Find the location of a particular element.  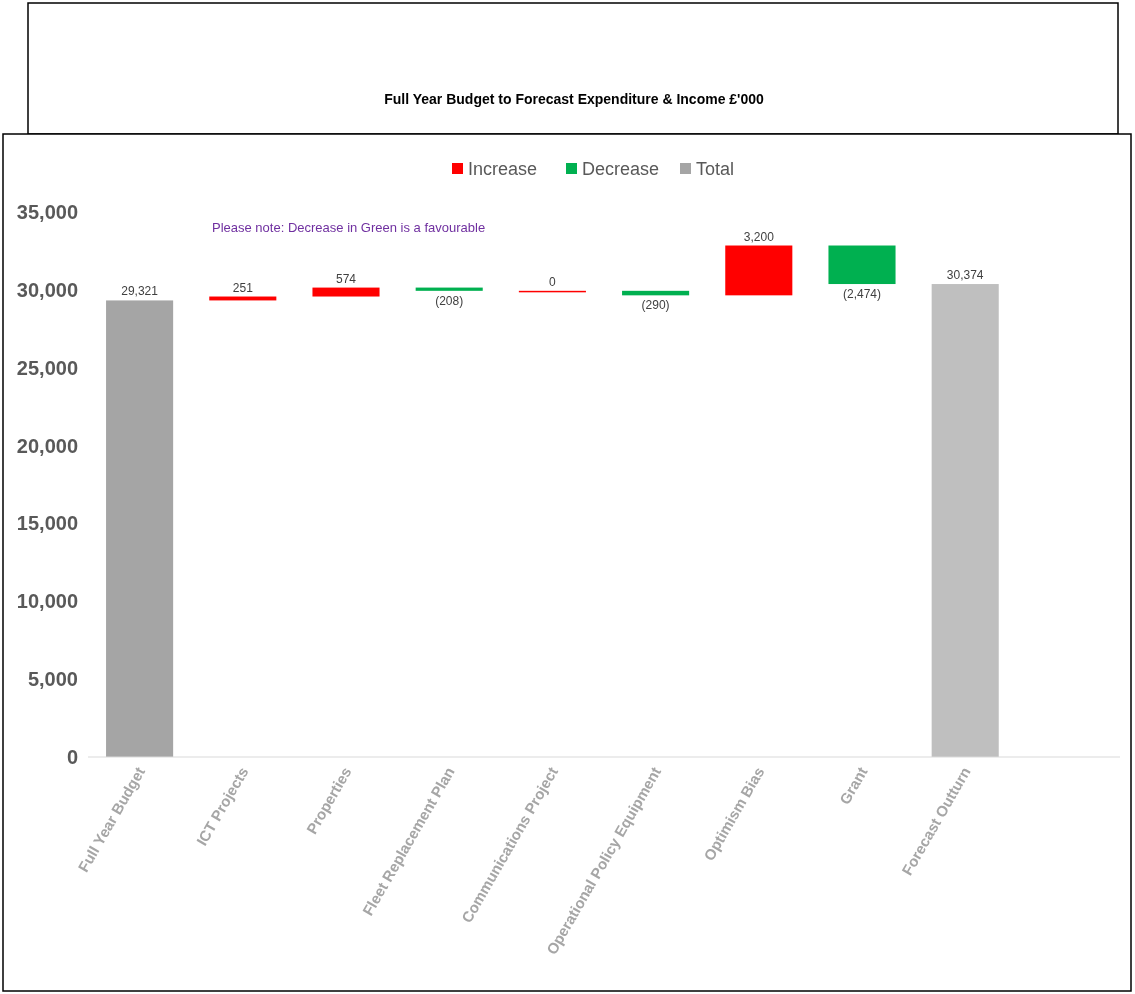

annotation: Please note: Decrease in Green is a favourable is located at coordinates (349, 227).